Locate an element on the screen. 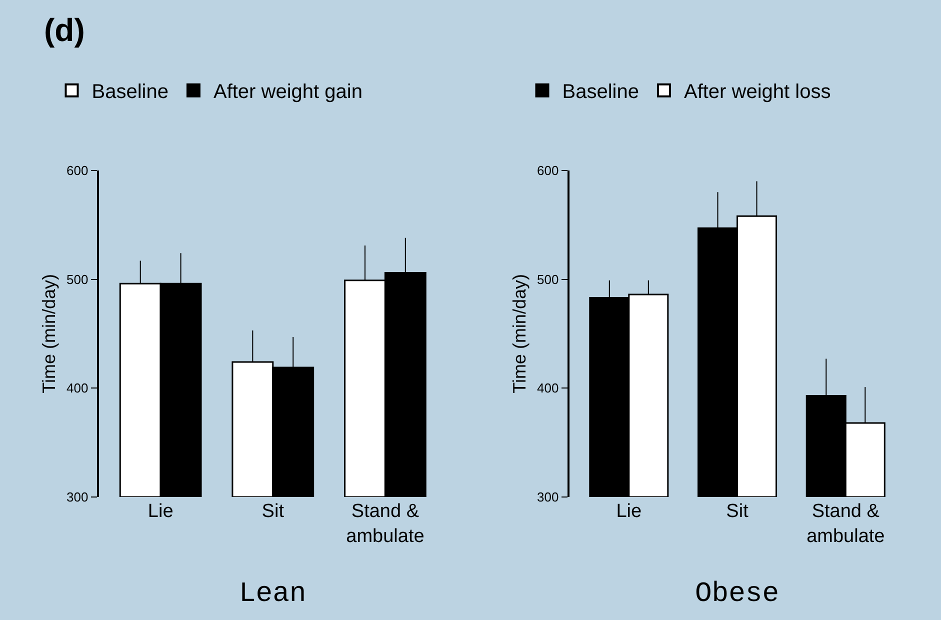 Image resolution: width=941 pixels, height=620 pixels. text: Obese is located at coordinates (737, 594).